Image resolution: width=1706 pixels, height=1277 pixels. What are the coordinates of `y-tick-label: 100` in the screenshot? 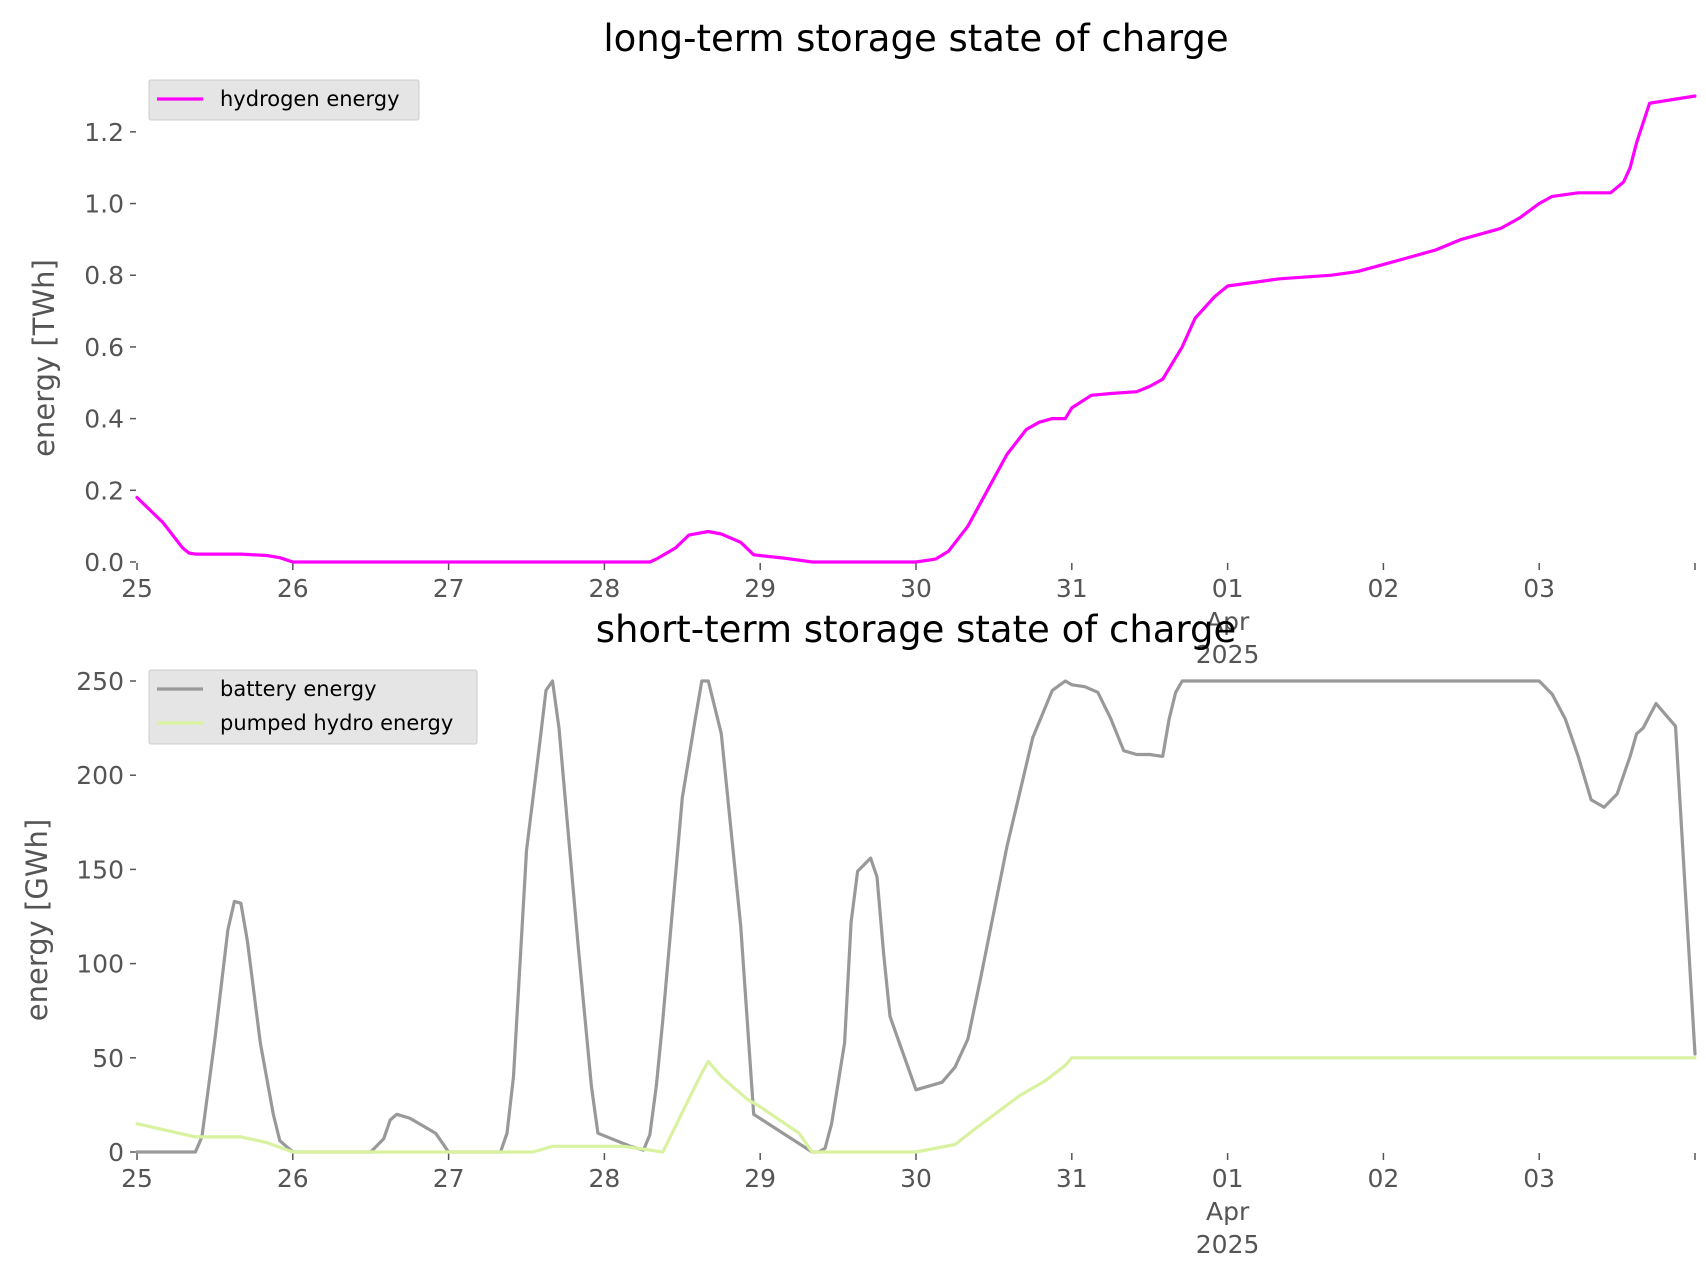 It's located at (100, 964).